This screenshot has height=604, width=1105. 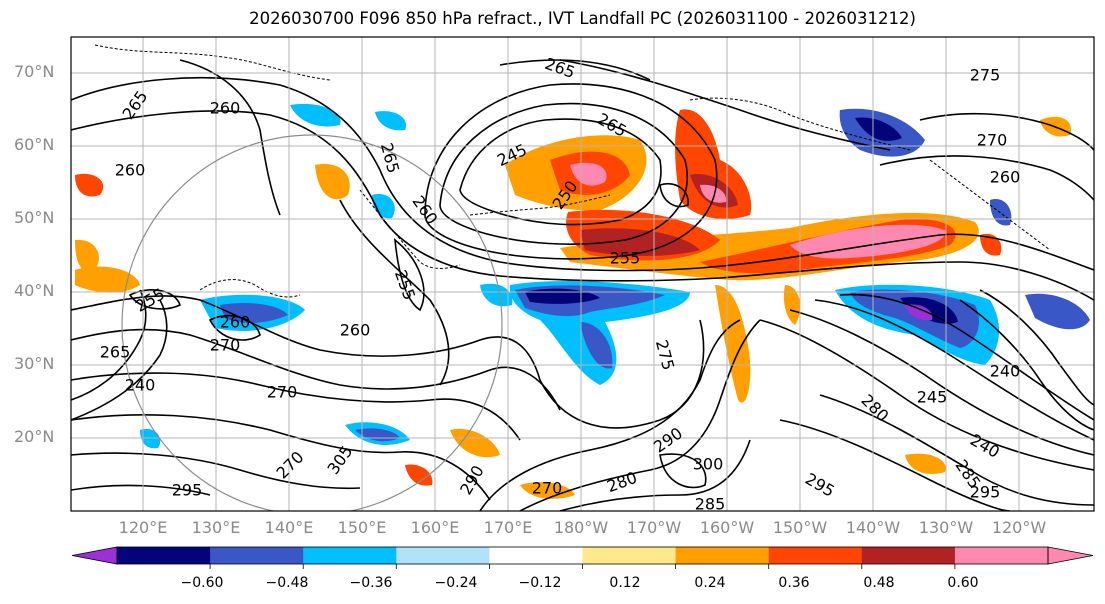 What do you see at coordinates (919, 312) in the screenshot?
I see `strongest-negative-anomaly-region` at bounding box center [919, 312].